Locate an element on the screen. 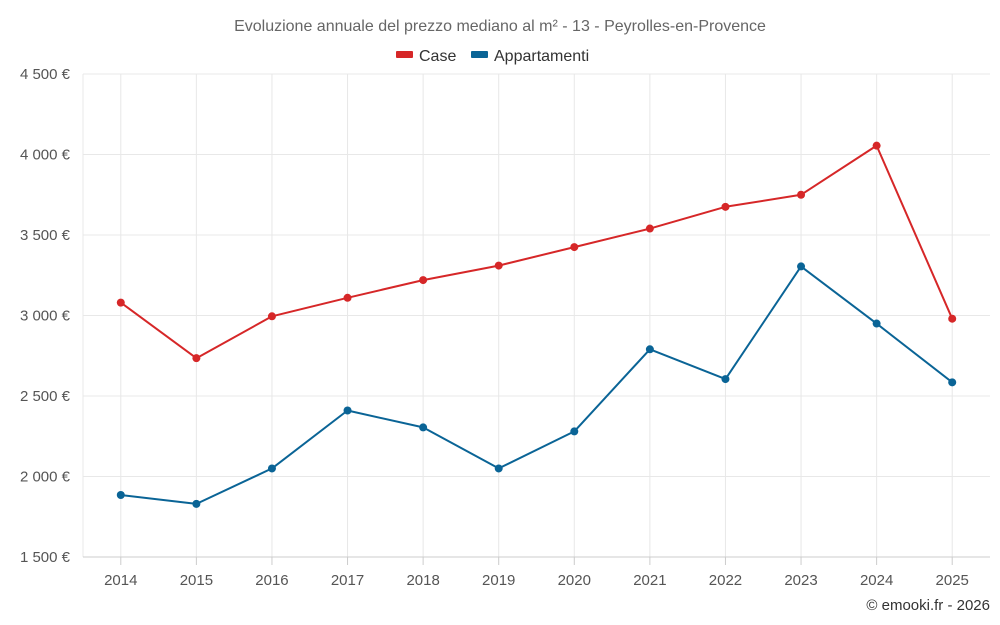 The height and width of the screenshot is (625, 1000). legend-label: Appartamenti is located at coordinates (541, 56).